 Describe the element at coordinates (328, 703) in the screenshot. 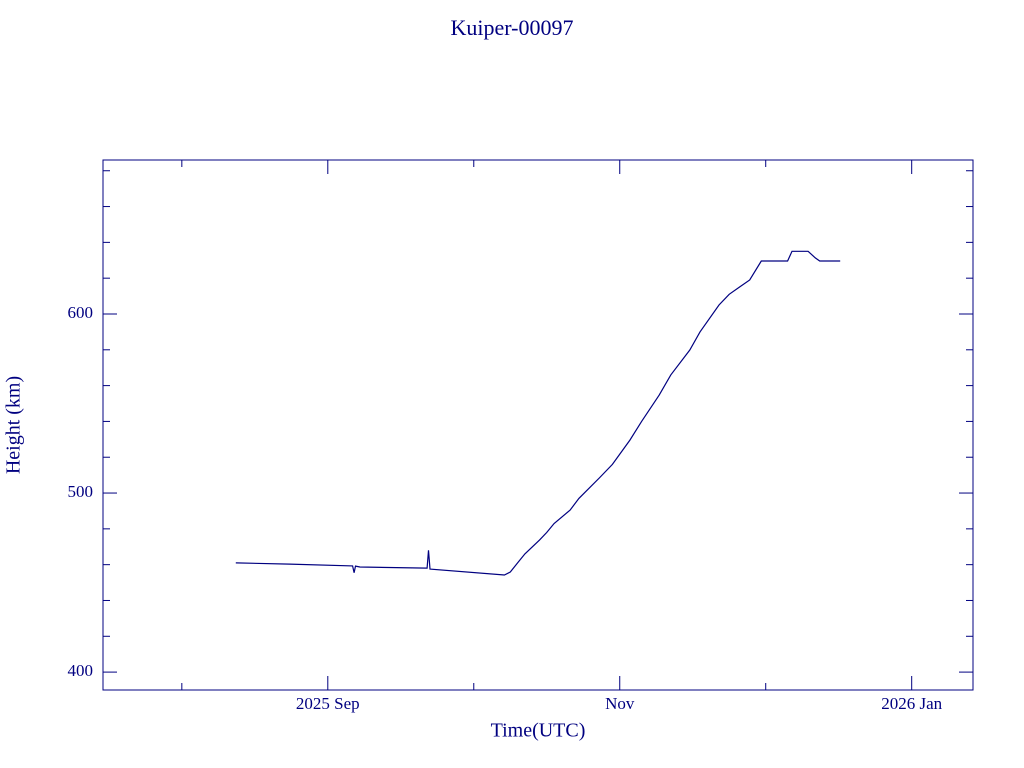

I see `x-tick-label: 2025 Sep` at that location.